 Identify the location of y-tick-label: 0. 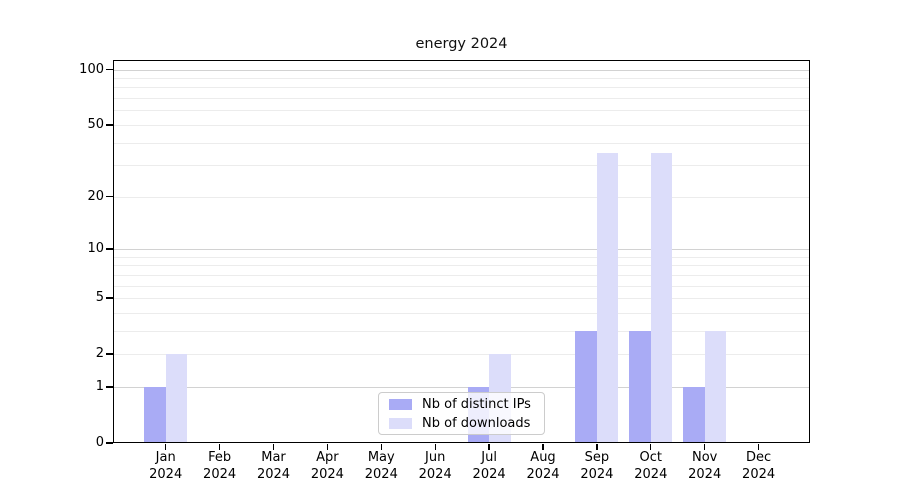
(99, 442).